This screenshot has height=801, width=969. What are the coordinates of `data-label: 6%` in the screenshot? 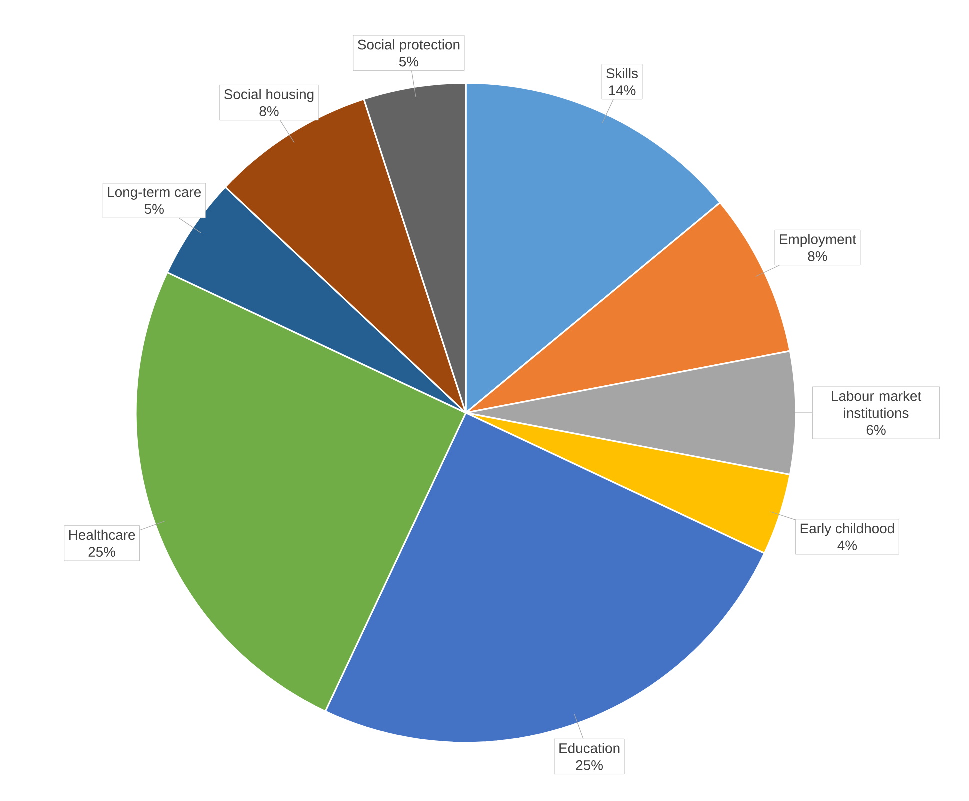 It's located at (876, 430).